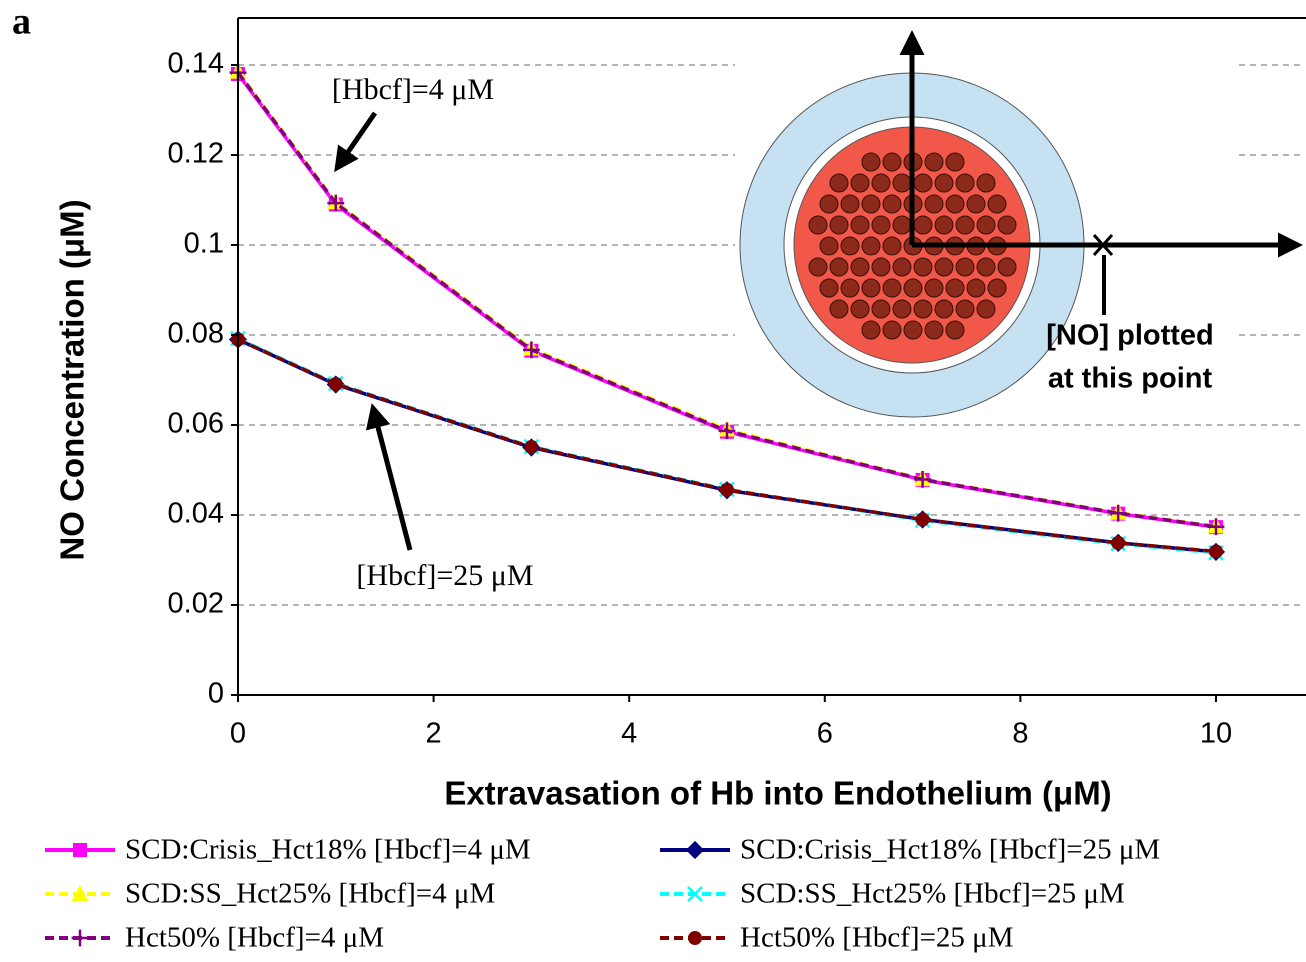 The height and width of the screenshot is (962, 1306). What do you see at coordinates (196, 514) in the screenshot?
I see `y-tick-label: 0.04` at bounding box center [196, 514].